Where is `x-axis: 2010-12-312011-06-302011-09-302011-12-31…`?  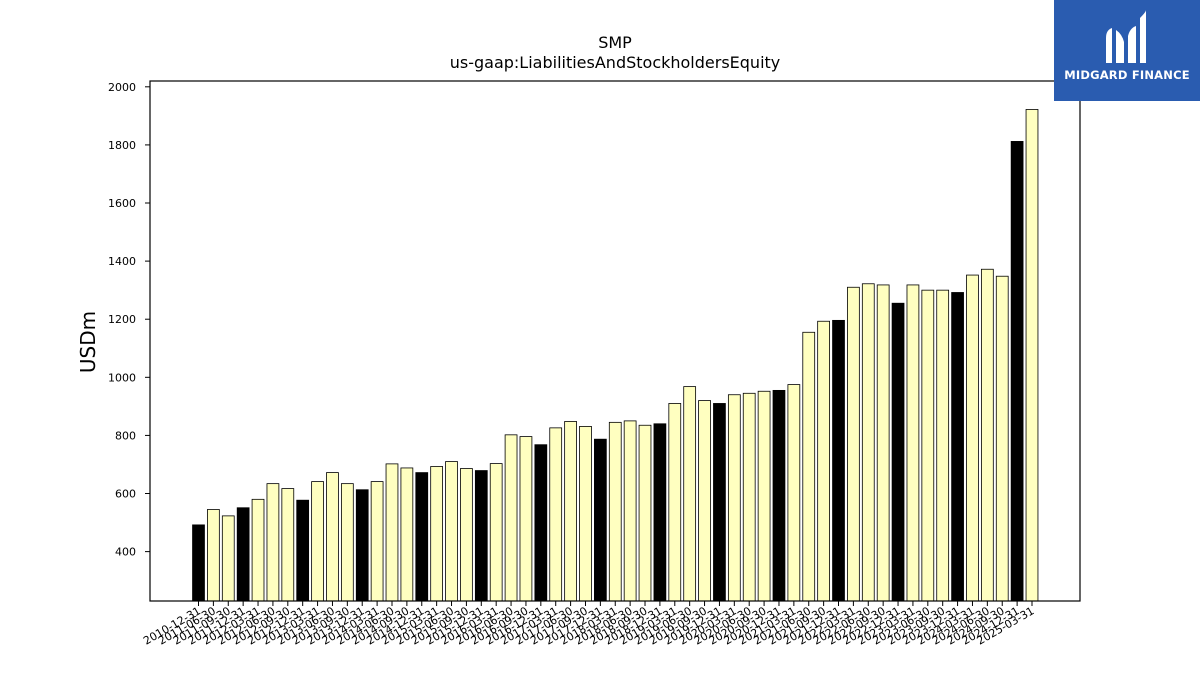
x-axis: 2010-12-312011-06-302011-09-302011-12-31… is located at coordinates (589, 624).